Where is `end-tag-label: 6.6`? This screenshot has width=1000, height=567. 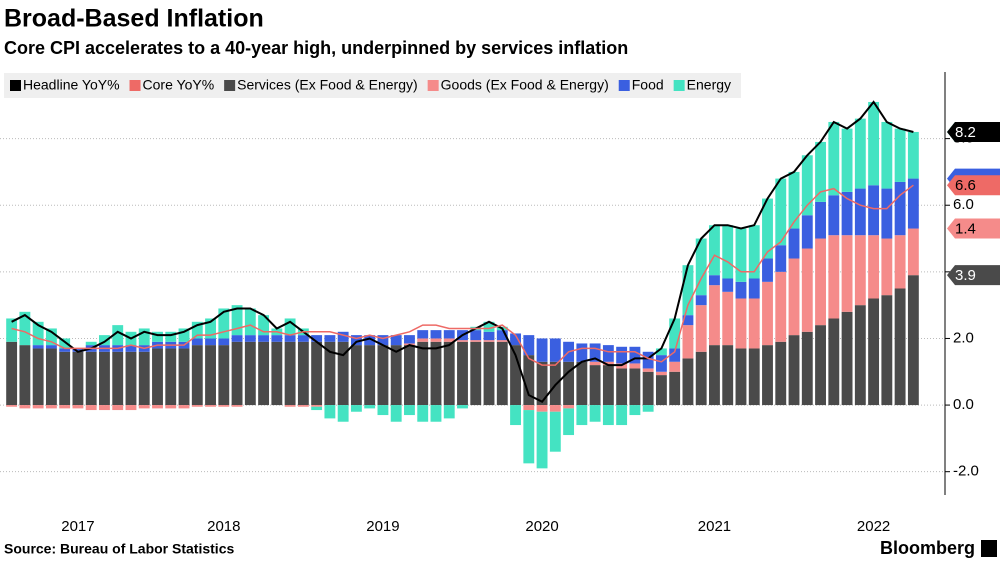
end-tag-label: 6.6 is located at coordinates (965, 185).